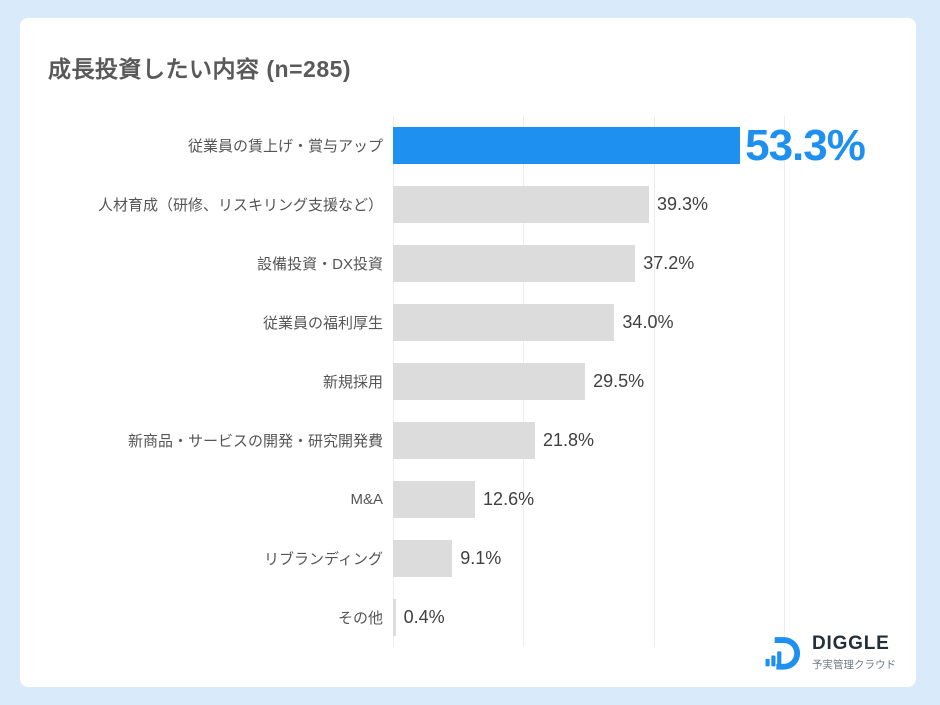 The image size is (940, 705). I want to click on bar-area: 0.4%, so click(653, 617).